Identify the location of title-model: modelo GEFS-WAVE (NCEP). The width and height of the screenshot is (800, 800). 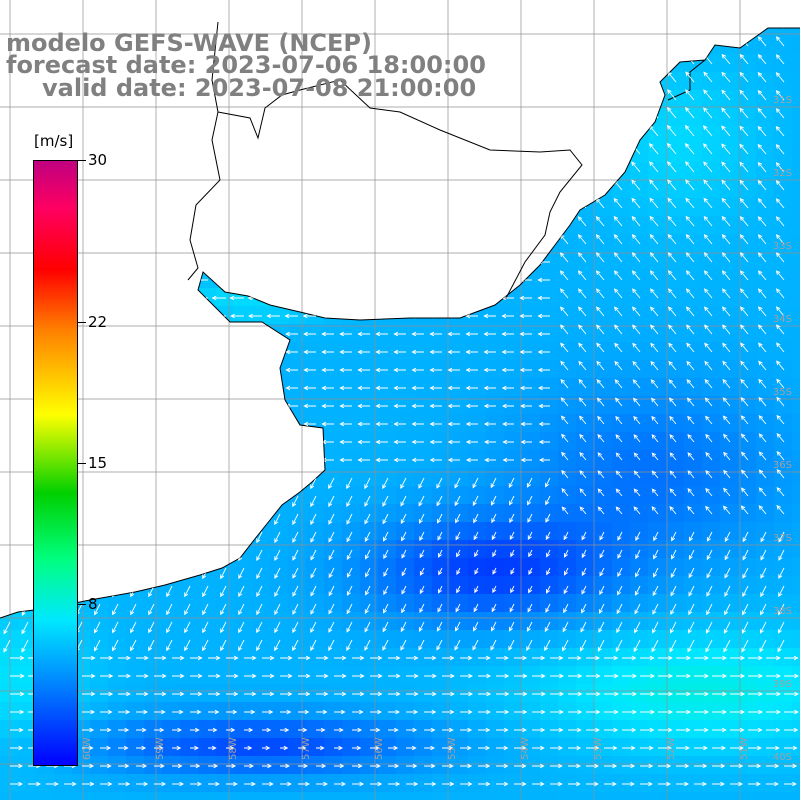
(189, 43).